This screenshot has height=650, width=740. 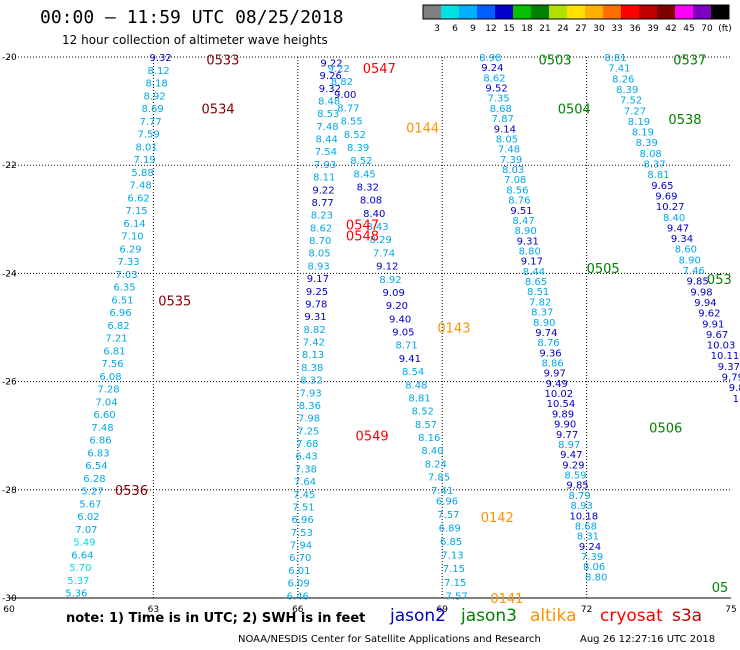 I want to click on wave-height-value: 7.28, so click(x=108, y=390).